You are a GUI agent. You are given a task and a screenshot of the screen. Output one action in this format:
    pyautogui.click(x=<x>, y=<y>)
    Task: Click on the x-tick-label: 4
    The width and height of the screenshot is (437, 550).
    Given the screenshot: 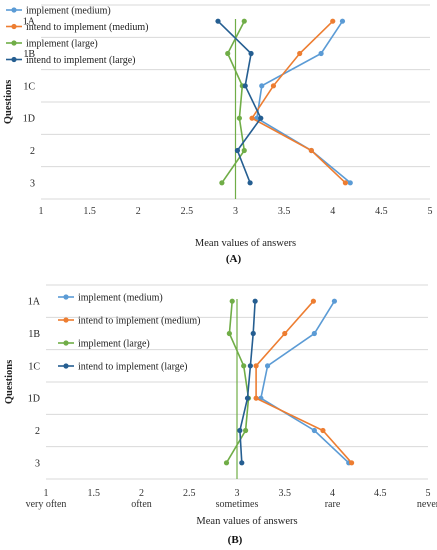 What is the action you would take?
    pyautogui.click(x=332, y=493)
    